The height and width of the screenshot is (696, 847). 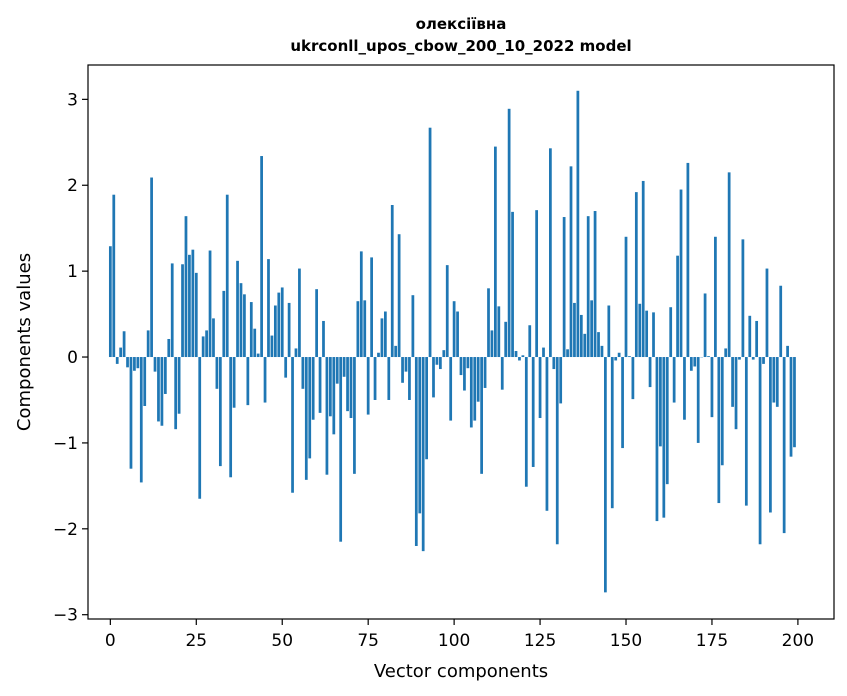 What do you see at coordinates (65, 616) in the screenshot?
I see `y-tick-label: −3` at bounding box center [65, 616].